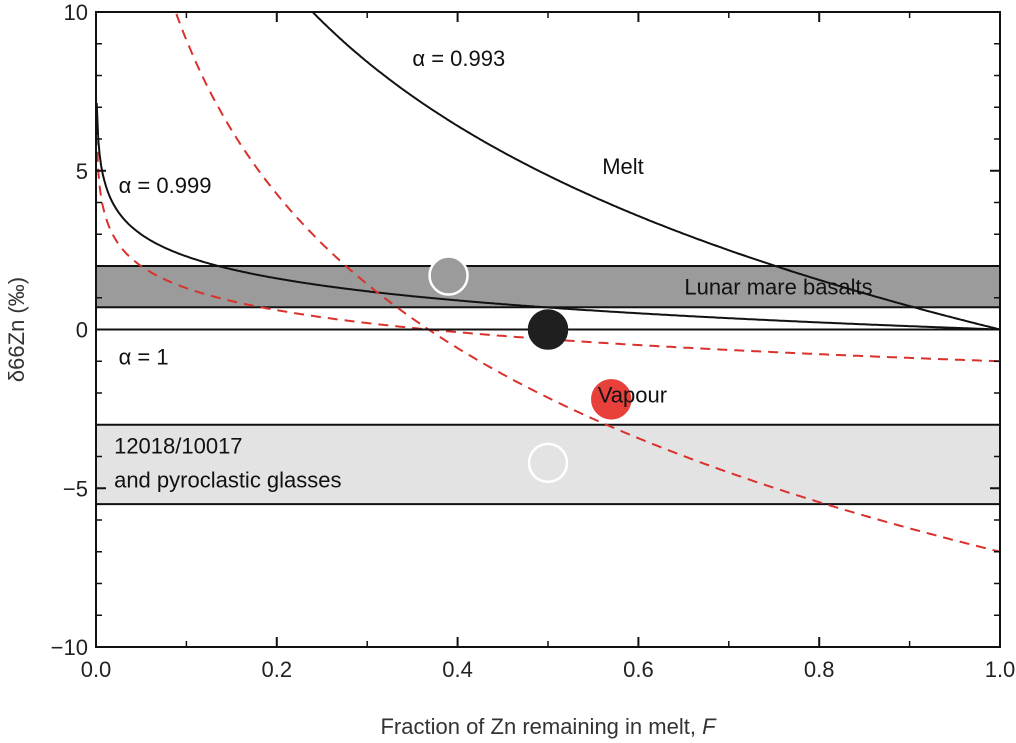  I want to click on band-label-glasses-line-0: 12018/10017, so click(178, 445).